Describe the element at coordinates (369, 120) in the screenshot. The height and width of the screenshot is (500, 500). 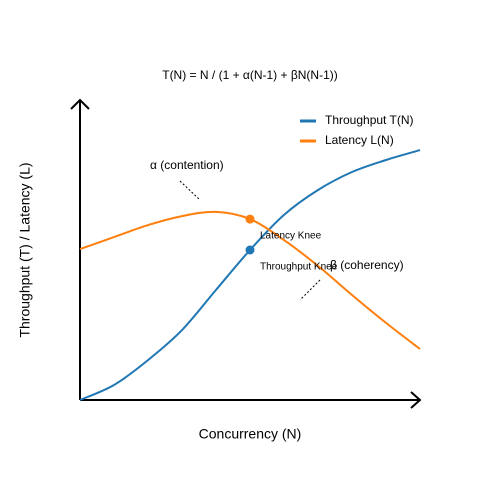
I see `legend-label: Throughput T(N)` at that location.